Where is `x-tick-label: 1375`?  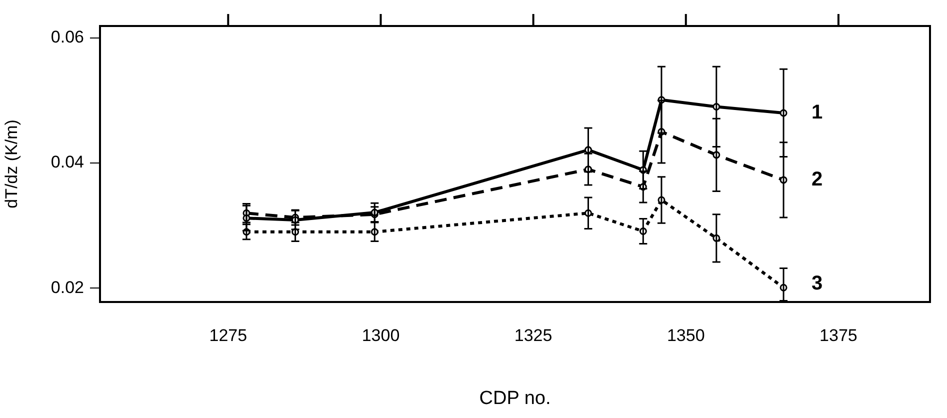
x-tick-label: 1375 is located at coordinates (839, 335).